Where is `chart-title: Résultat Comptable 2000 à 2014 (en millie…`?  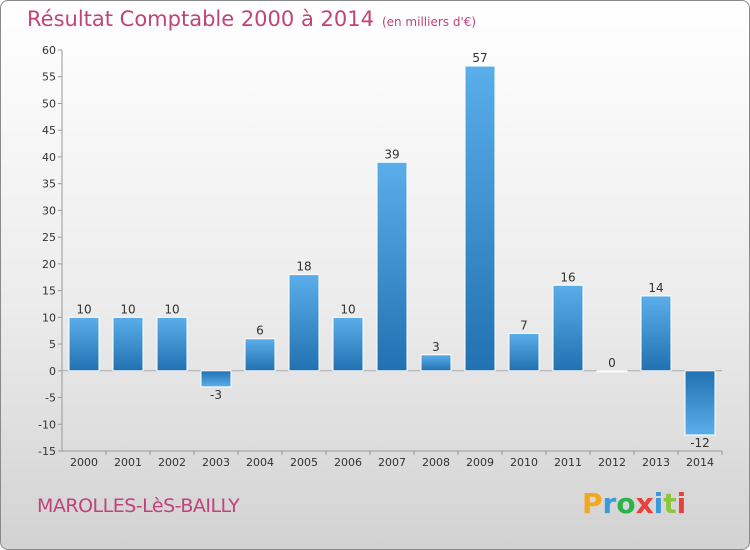
chart-title: Résultat Comptable 2000 à 2014 (en millie… is located at coordinates (251, 19).